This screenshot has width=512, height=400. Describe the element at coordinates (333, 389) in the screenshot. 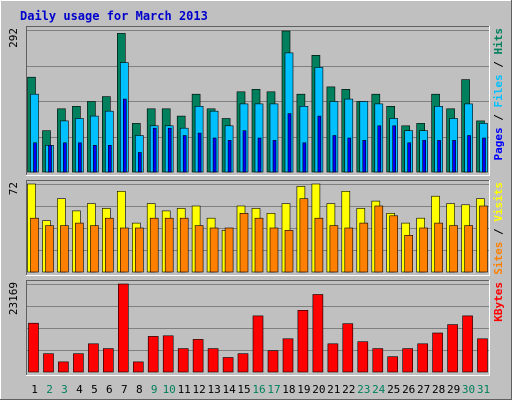

I see `x-tick-label-day-21: 21` at that location.